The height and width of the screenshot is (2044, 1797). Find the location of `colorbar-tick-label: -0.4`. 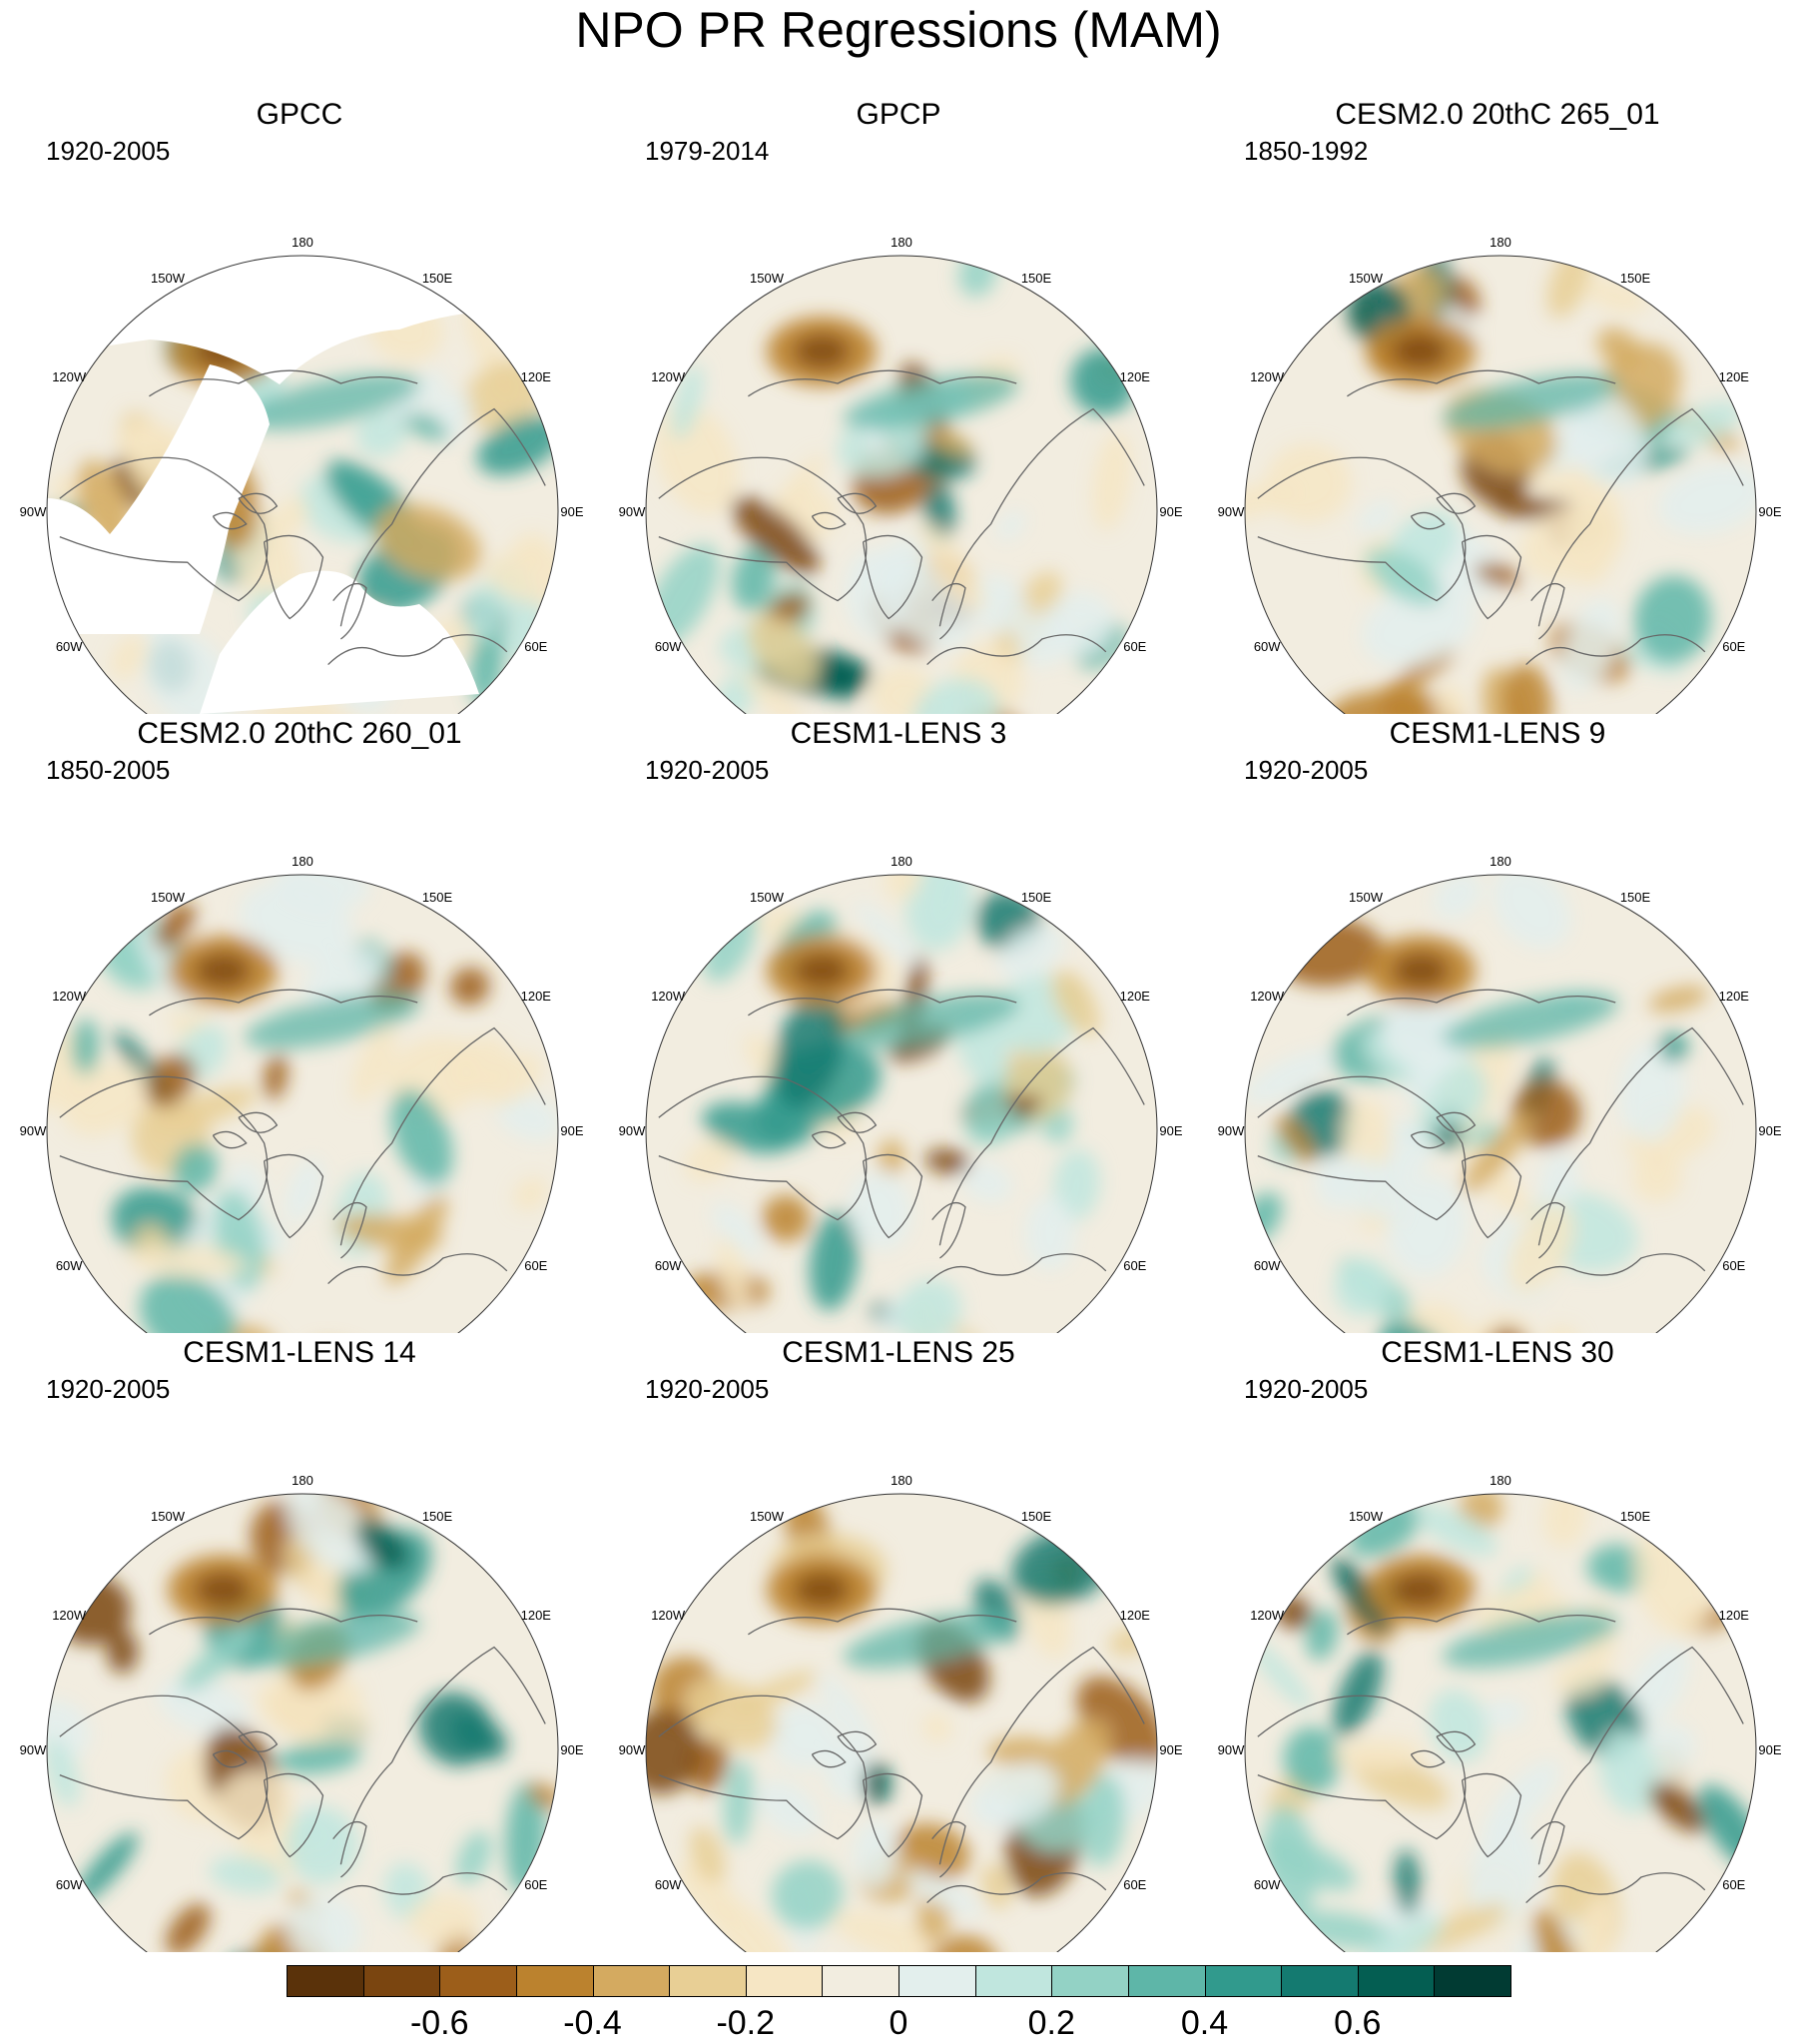

colorbar-tick-label: -0.4 is located at coordinates (592, 2023).